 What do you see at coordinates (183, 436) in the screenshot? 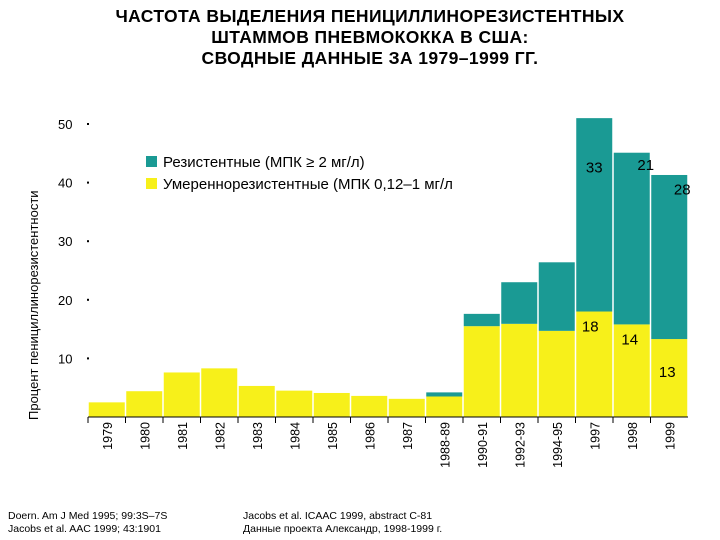
I see `x-tick-label: 1981` at bounding box center [183, 436].